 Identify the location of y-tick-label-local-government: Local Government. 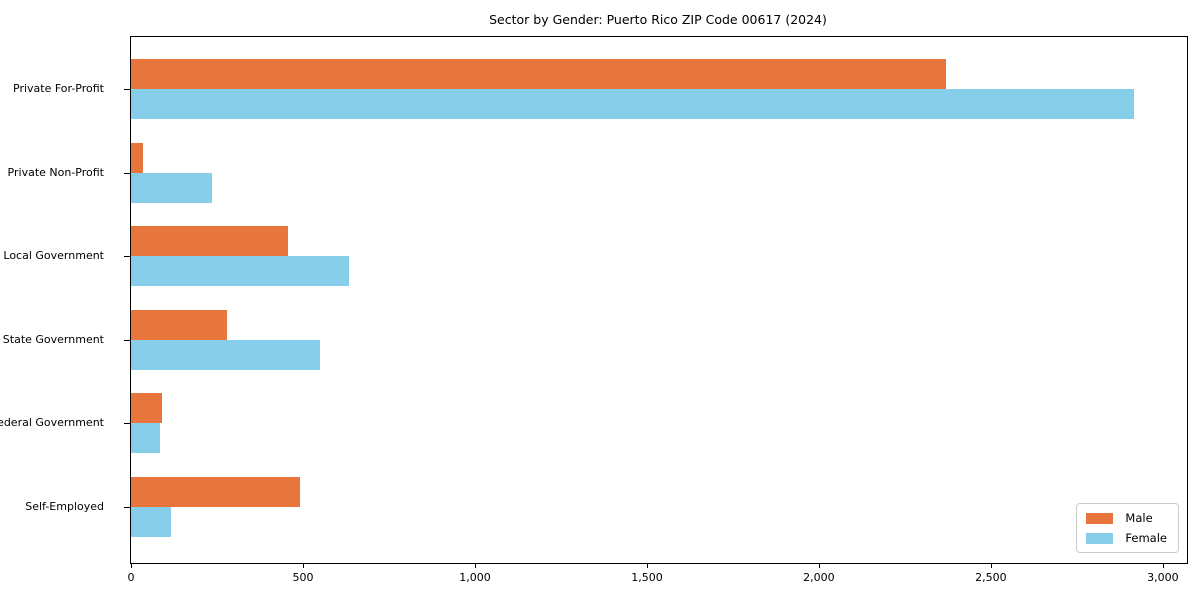
(53, 256).